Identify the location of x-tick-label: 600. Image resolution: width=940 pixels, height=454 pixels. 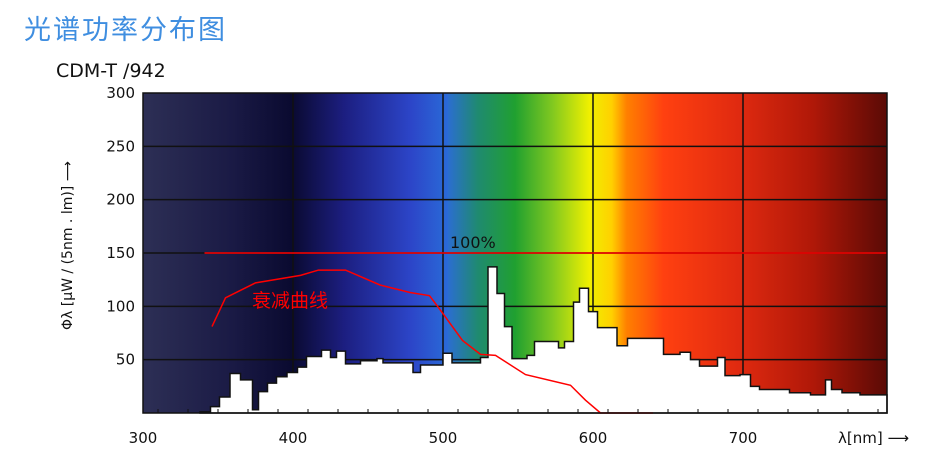
(593, 438).